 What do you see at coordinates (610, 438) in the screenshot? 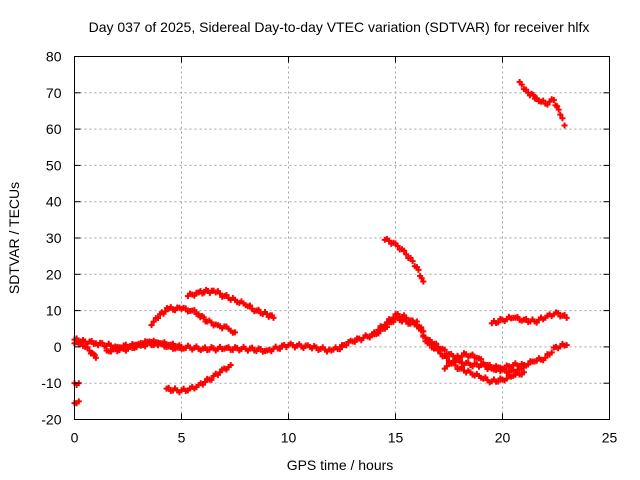
I see `x-tick-label: 25` at bounding box center [610, 438].